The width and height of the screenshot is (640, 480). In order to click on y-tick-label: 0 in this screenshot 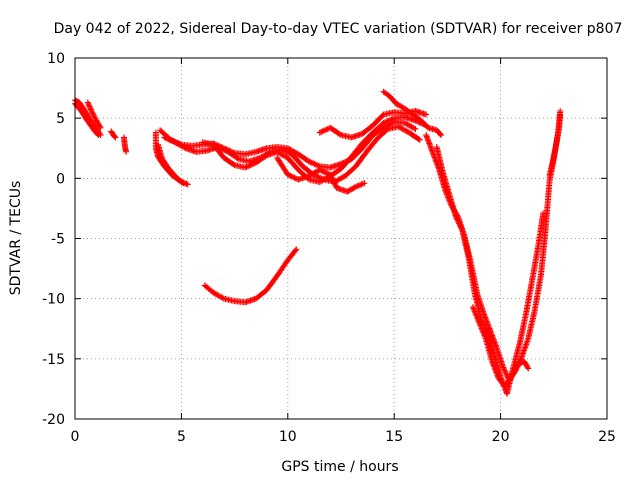, I will do `click(60, 179)`.